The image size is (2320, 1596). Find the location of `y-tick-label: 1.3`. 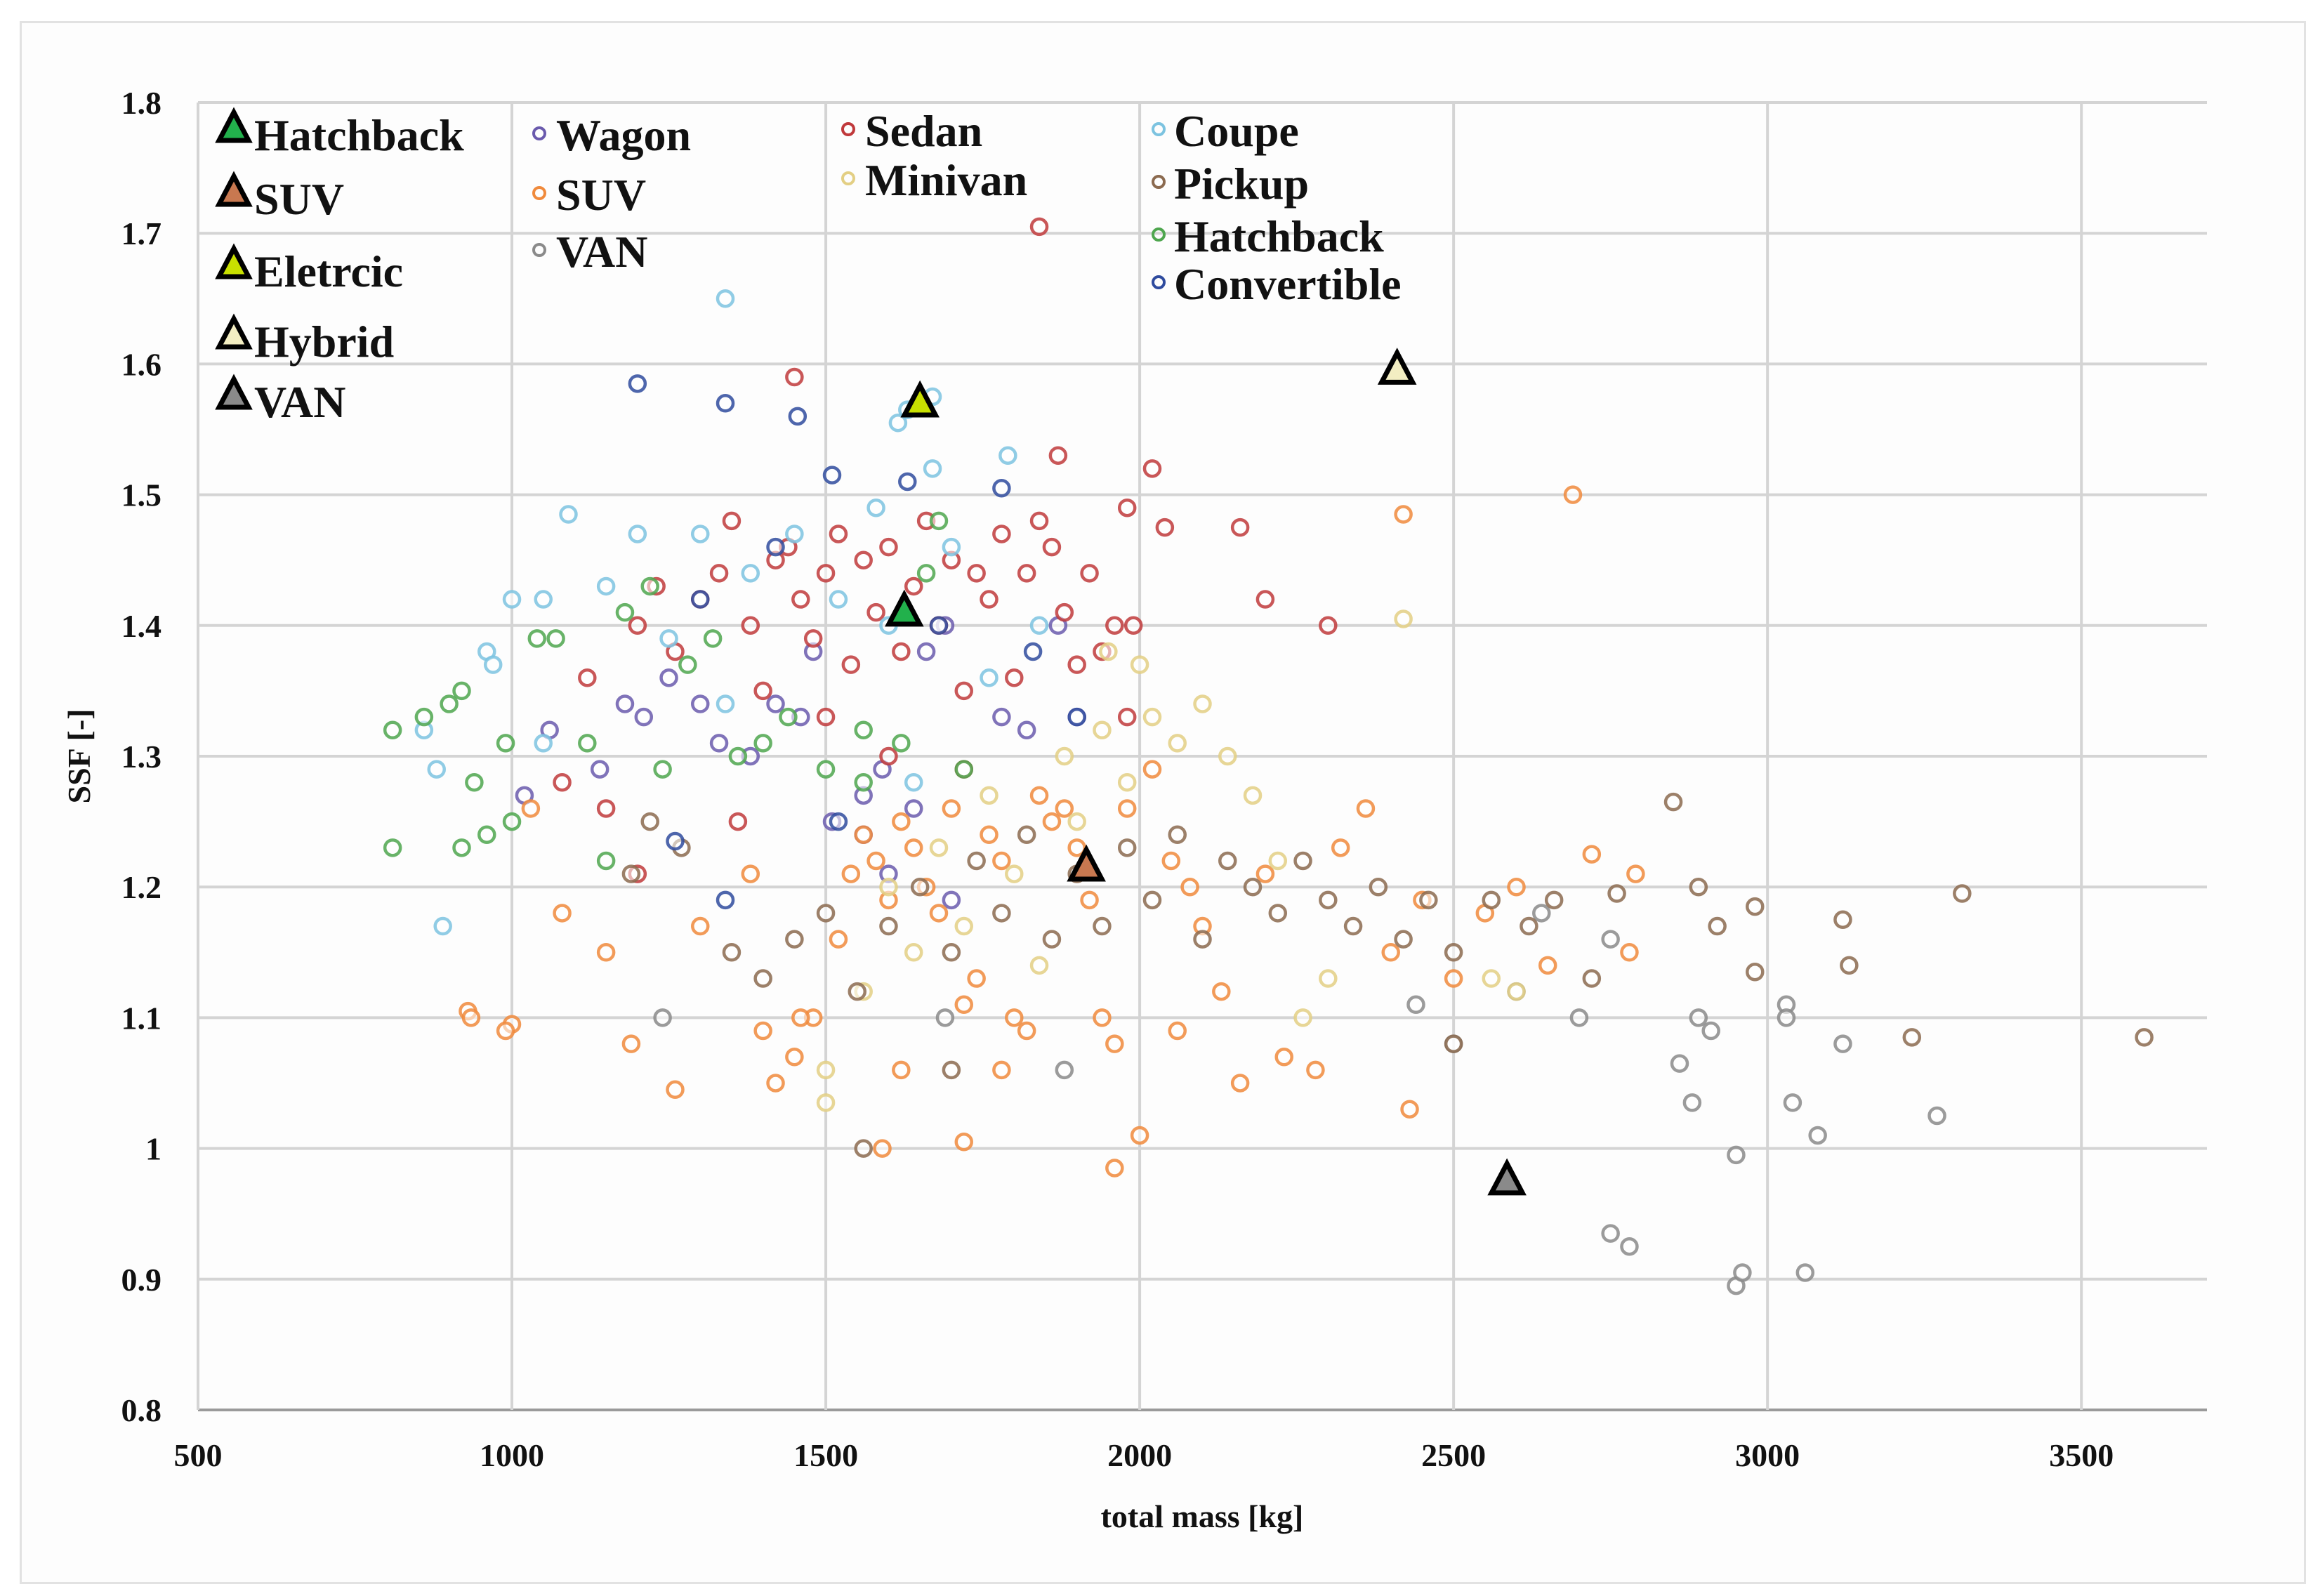

y-tick-label: 1.3 is located at coordinates (141, 756).